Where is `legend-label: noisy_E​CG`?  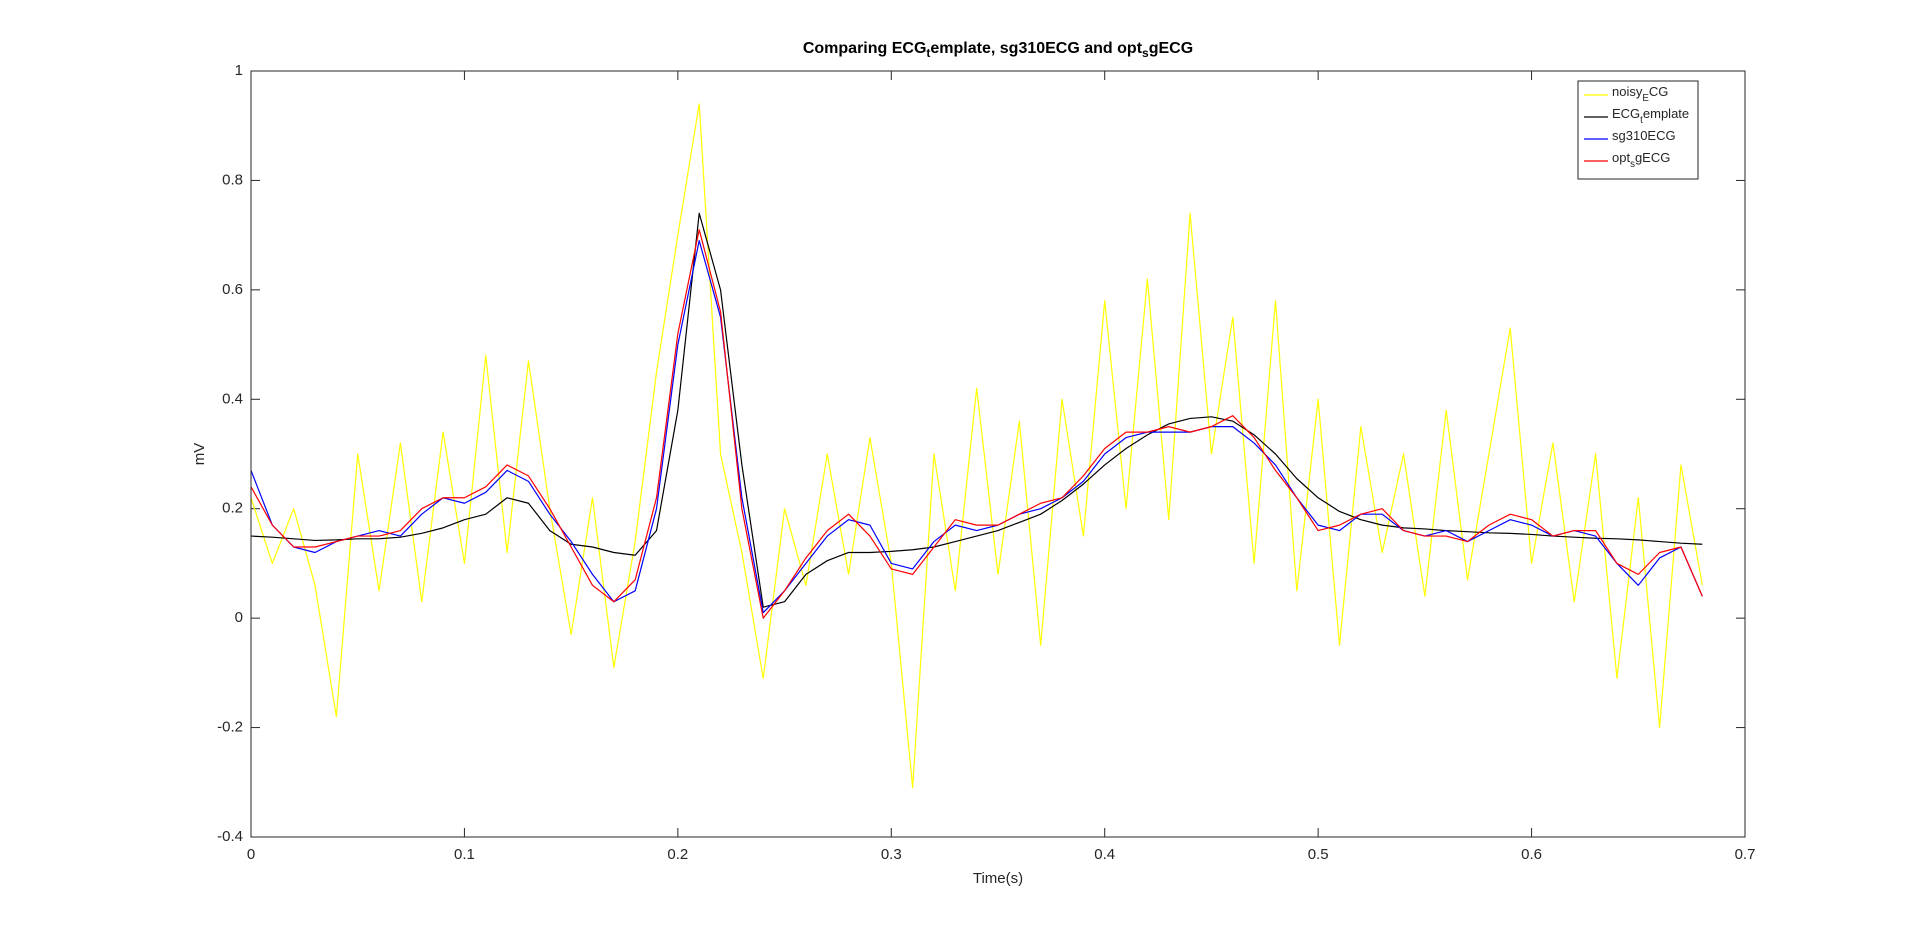 legend-label: noisy_E​CG is located at coordinates (1640, 93).